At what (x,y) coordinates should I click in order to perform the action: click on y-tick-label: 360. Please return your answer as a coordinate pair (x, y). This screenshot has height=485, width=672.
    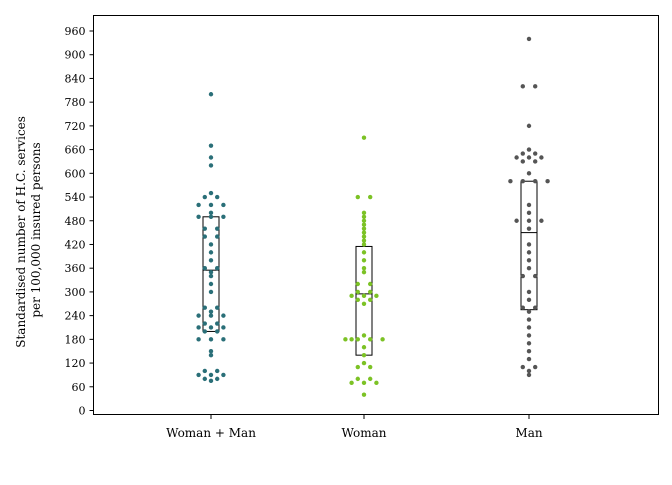
    Looking at the image, I should click on (75, 268).